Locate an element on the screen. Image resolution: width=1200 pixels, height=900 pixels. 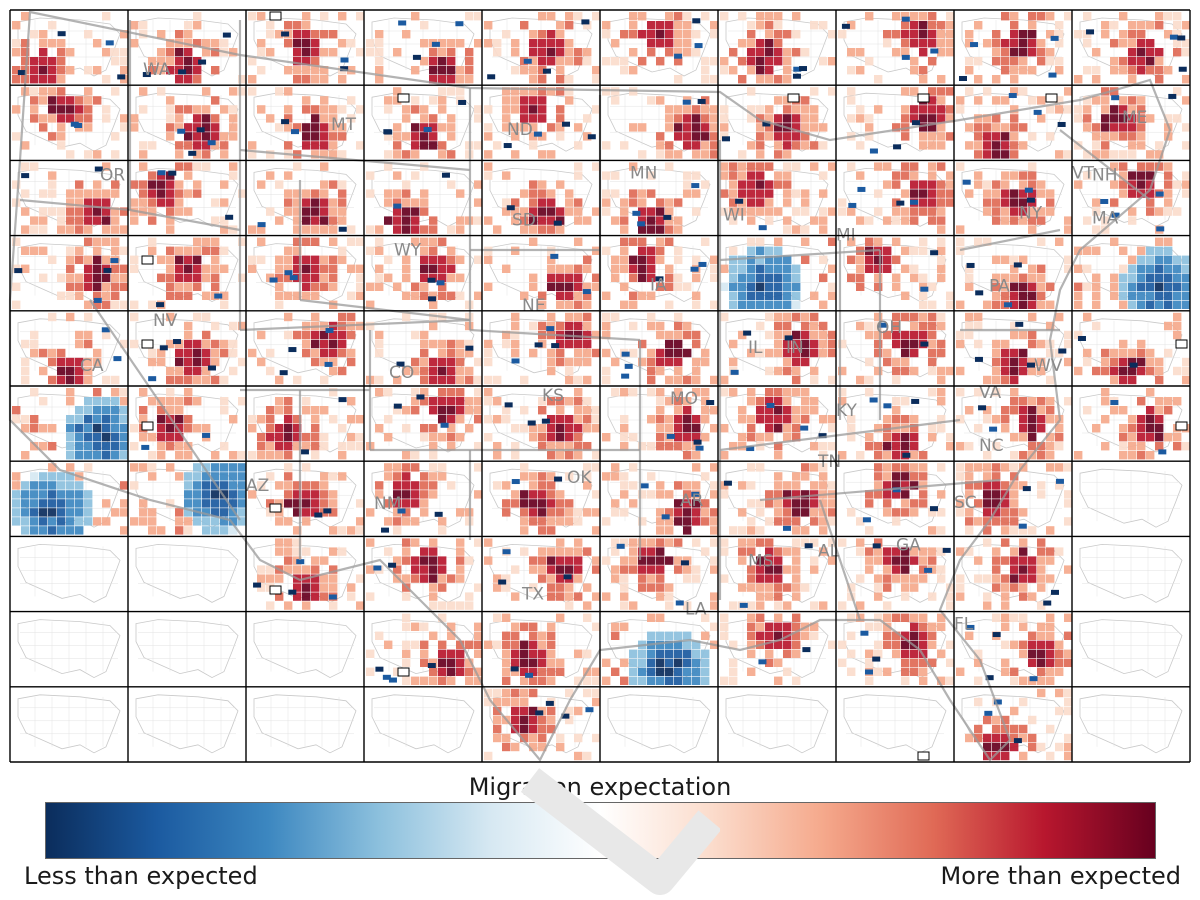
state-label: OK is located at coordinates (579, 478).